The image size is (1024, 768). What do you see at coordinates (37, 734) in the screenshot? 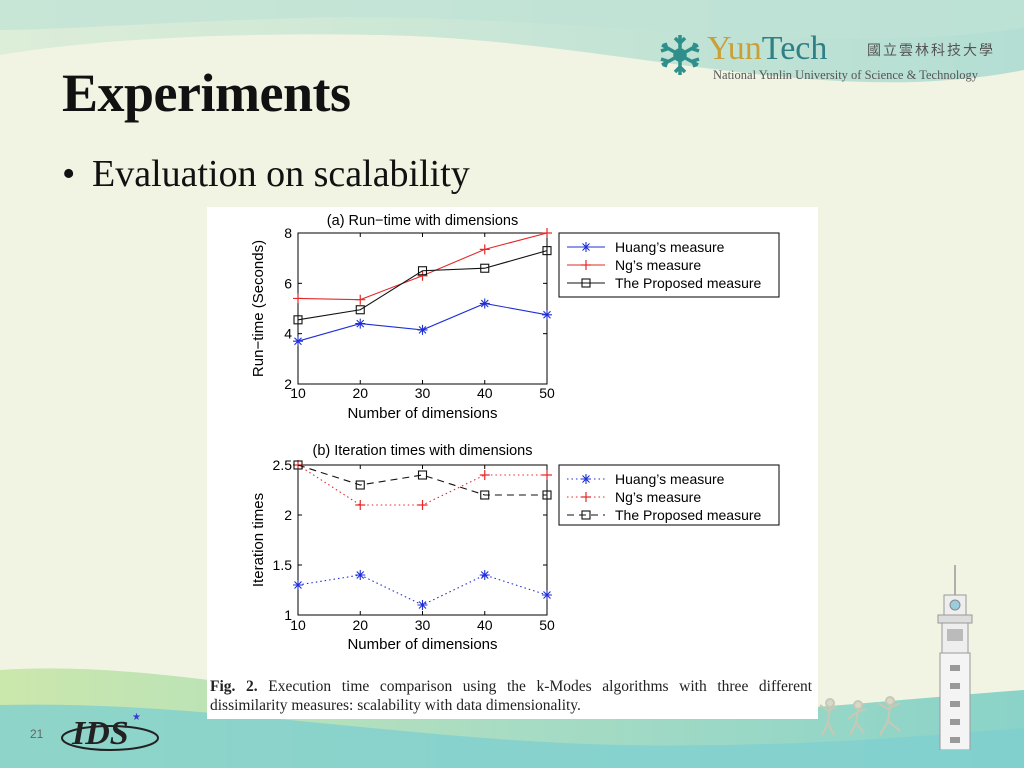
I see `page-number: 21` at bounding box center [37, 734].